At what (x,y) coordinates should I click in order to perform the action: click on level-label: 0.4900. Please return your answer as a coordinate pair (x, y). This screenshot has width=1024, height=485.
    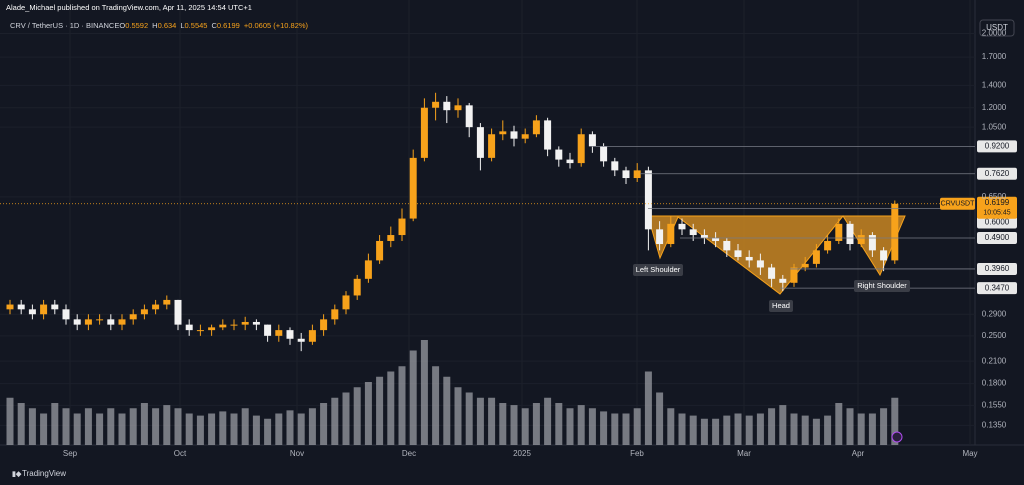
    Looking at the image, I should click on (997, 237).